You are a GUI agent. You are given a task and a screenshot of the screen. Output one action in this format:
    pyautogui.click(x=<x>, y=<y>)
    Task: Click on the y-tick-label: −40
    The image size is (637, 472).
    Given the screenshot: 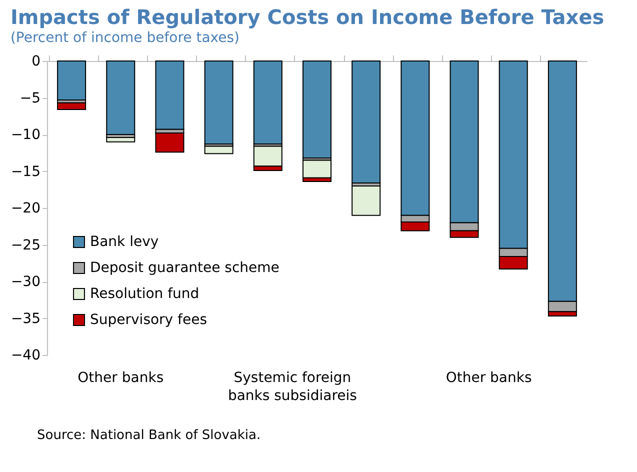 What is the action you would take?
    pyautogui.click(x=25, y=356)
    